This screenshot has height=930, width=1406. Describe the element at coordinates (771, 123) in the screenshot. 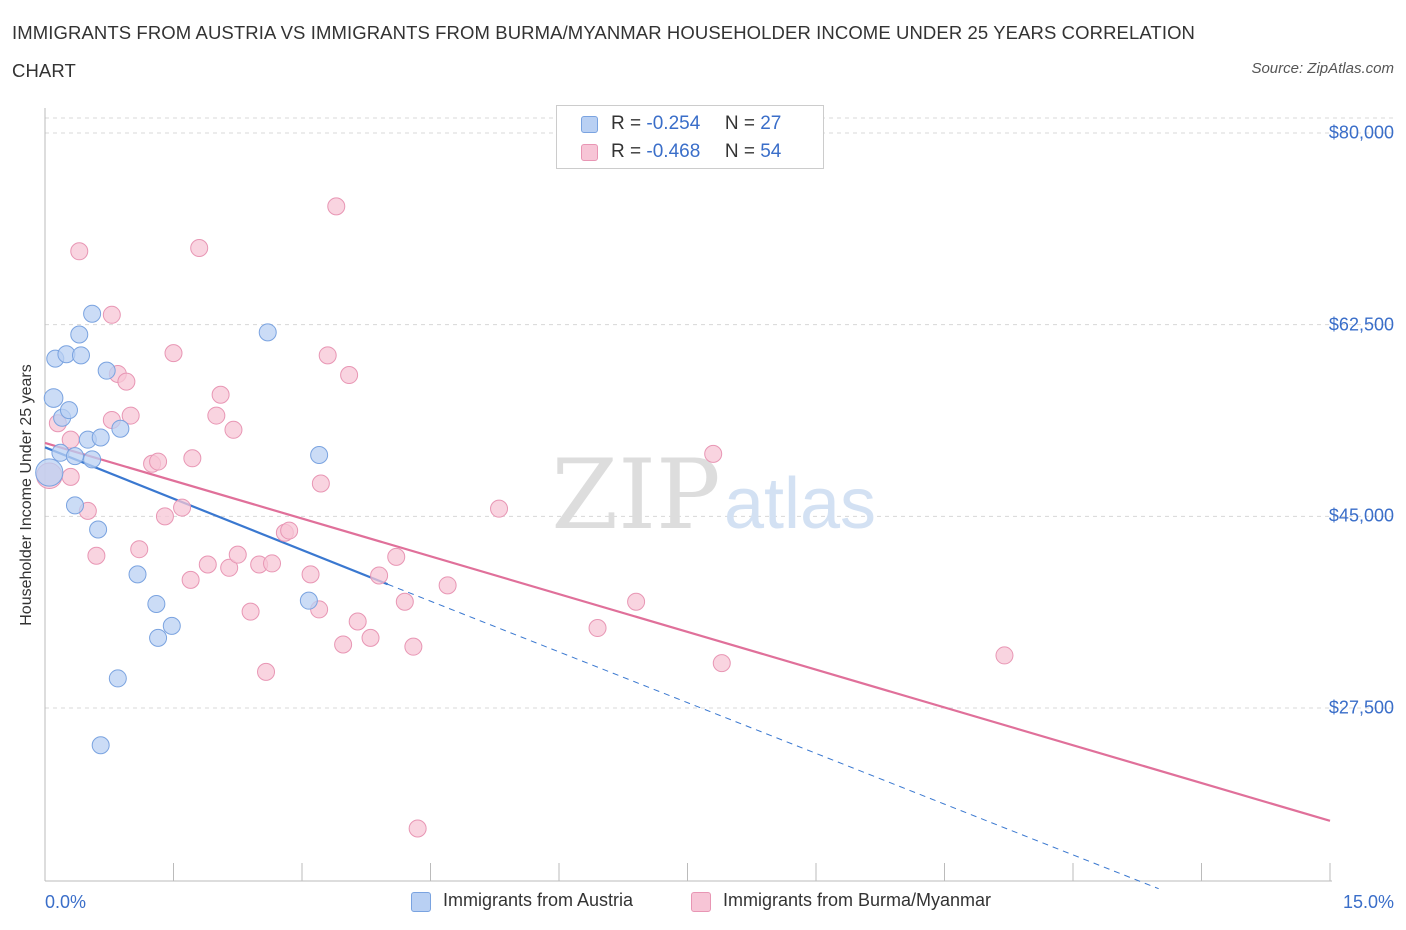

I see `austria-n-value: 27` at that location.